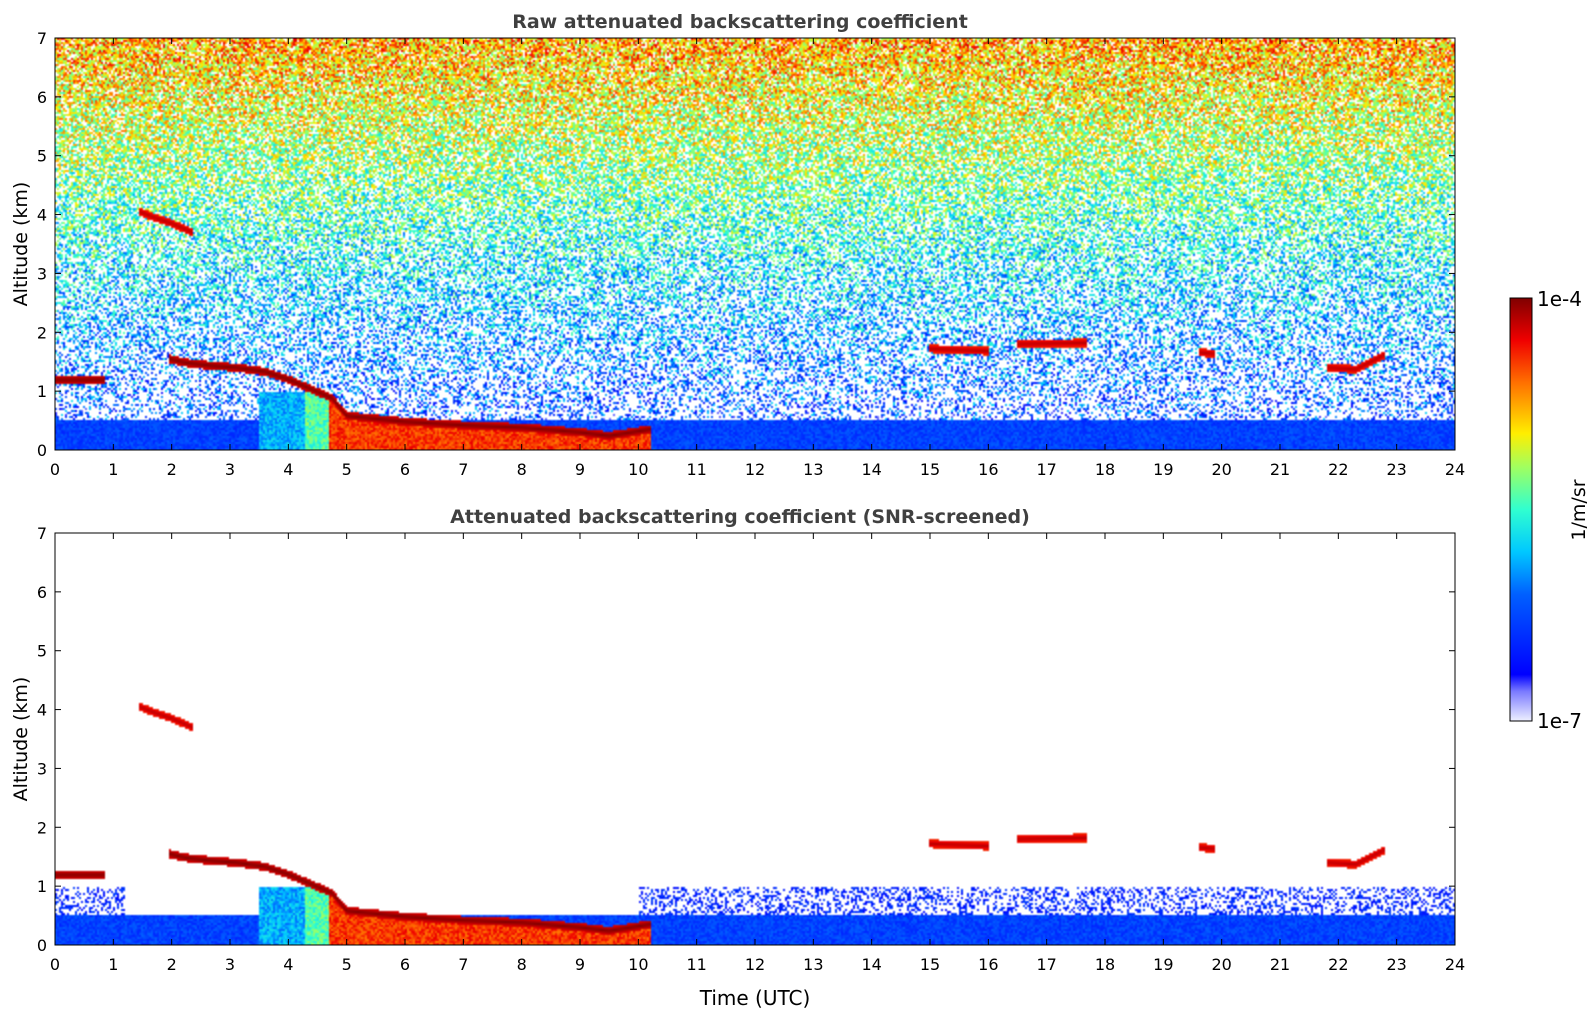 This screenshot has width=1595, height=1020. I want to click on colorbar-gradient, so click(1521, 509).